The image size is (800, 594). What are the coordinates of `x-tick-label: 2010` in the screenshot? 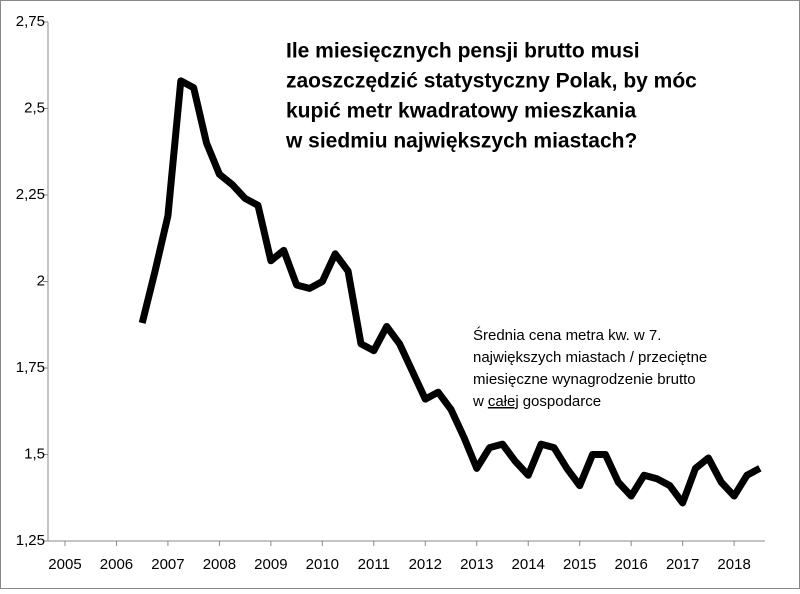 It's located at (322, 564).